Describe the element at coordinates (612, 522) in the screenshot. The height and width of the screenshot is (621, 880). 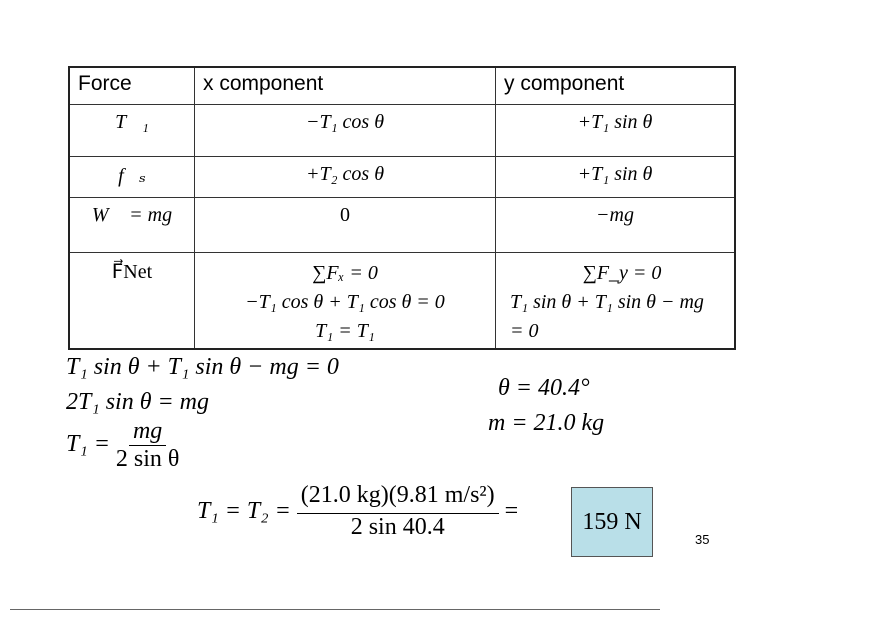
I see `answer-box: 159 N` at that location.